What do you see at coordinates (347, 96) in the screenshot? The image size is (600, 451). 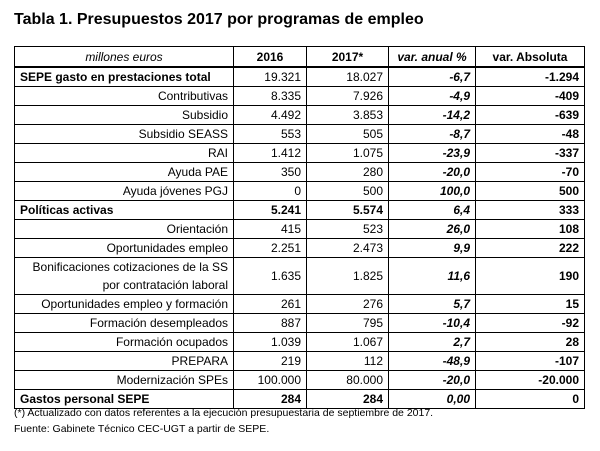 I see `cell: 7.926` at bounding box center [347, 96].